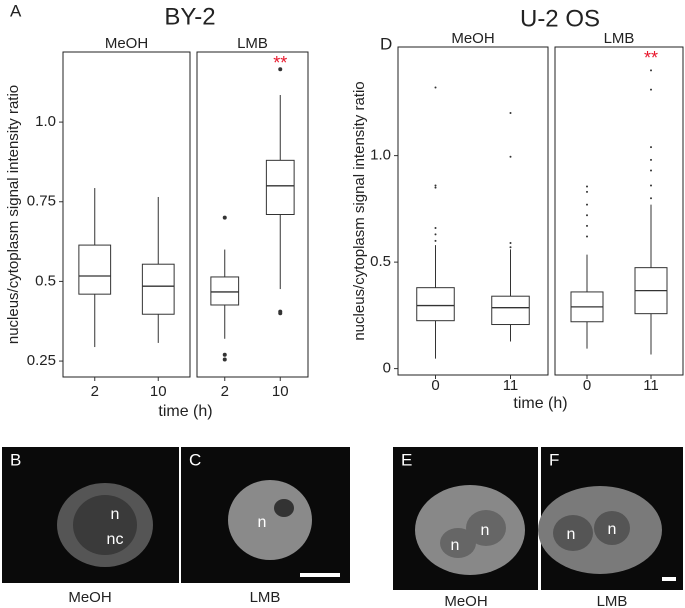 The height and width of the screenshot is (608, 685). What do you see at coordinates (554, 459) in the screenshot?
I see `image-letter: F` at bounding box center [554, 459].